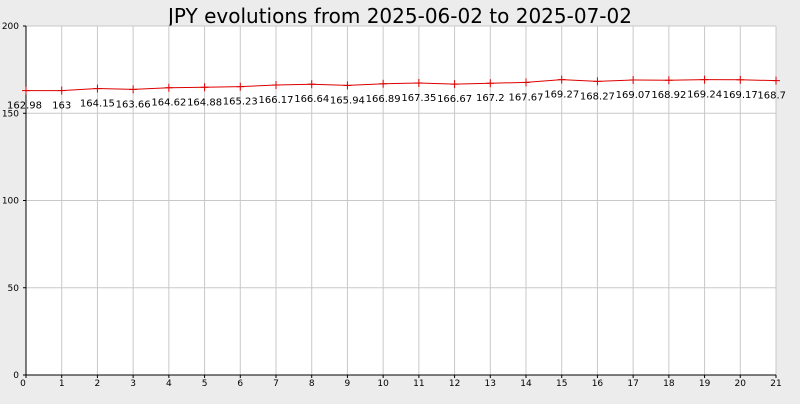 The width and height of the screenshot is (800, 404). What do you see at coordinates (771, 96) in the screenshot?
I see `data-label: 168.7` at bounding box center [771, 96].